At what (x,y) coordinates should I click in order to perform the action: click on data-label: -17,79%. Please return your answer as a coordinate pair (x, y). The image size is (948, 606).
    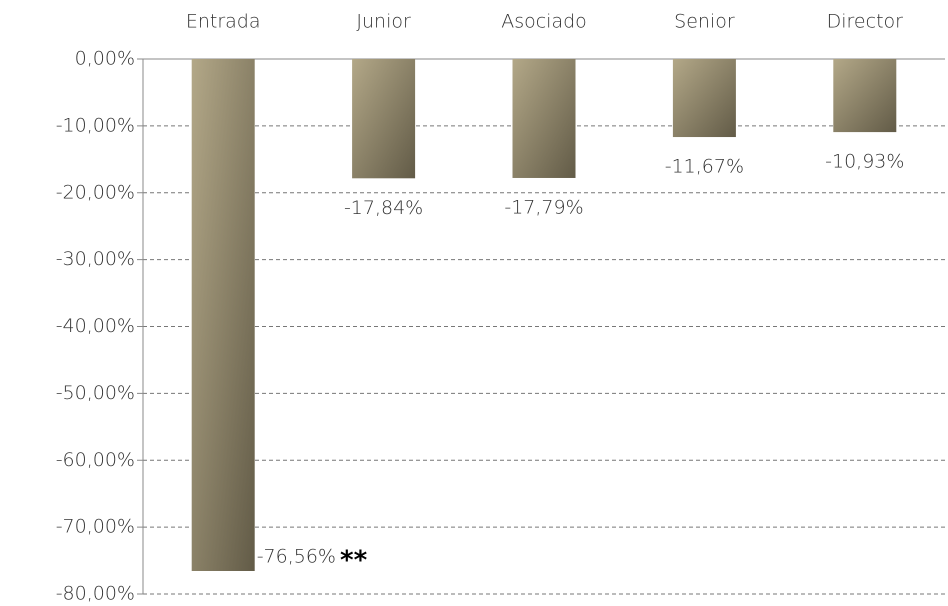
    Looking at the image, I should click on (543, 207).